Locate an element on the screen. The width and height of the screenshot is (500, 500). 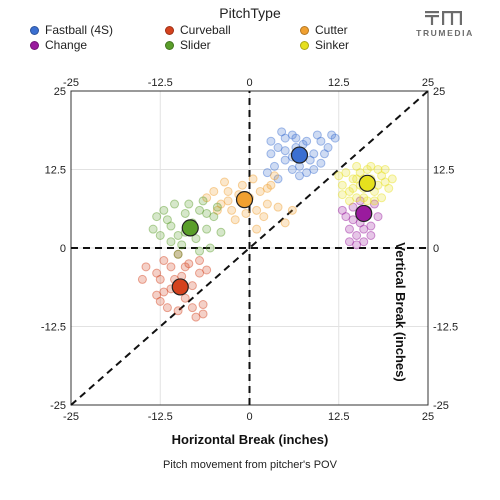
x-tick-label-top: 0 is located at coordinates (249, 83).